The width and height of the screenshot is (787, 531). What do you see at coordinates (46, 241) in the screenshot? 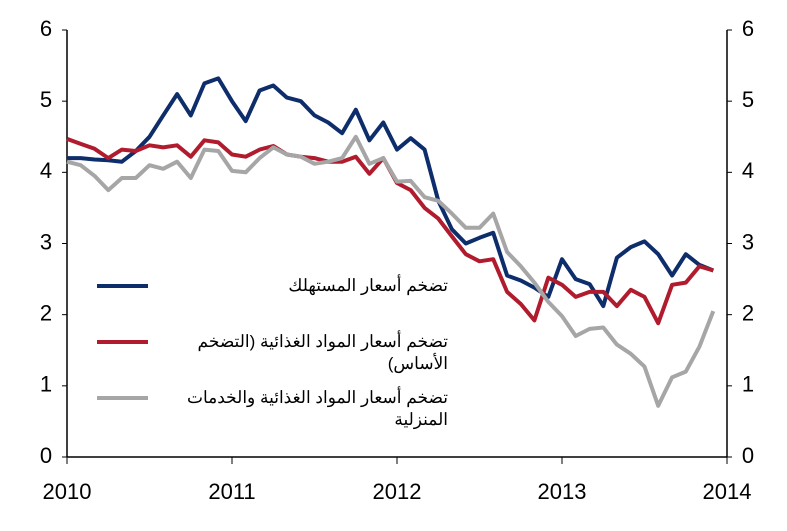
I see `y-tick-label: 3` at bounding box center [46, 241].